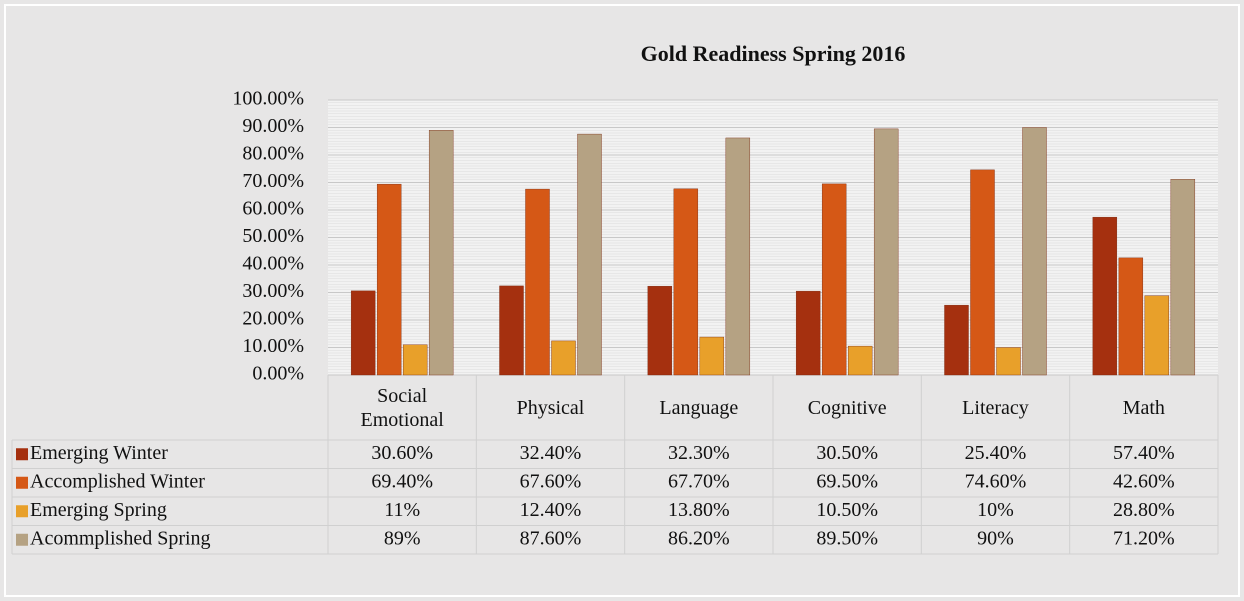  Describe the element at coordinates (995, 510) in the screenshot. I see `table-value: 10%` at that location.